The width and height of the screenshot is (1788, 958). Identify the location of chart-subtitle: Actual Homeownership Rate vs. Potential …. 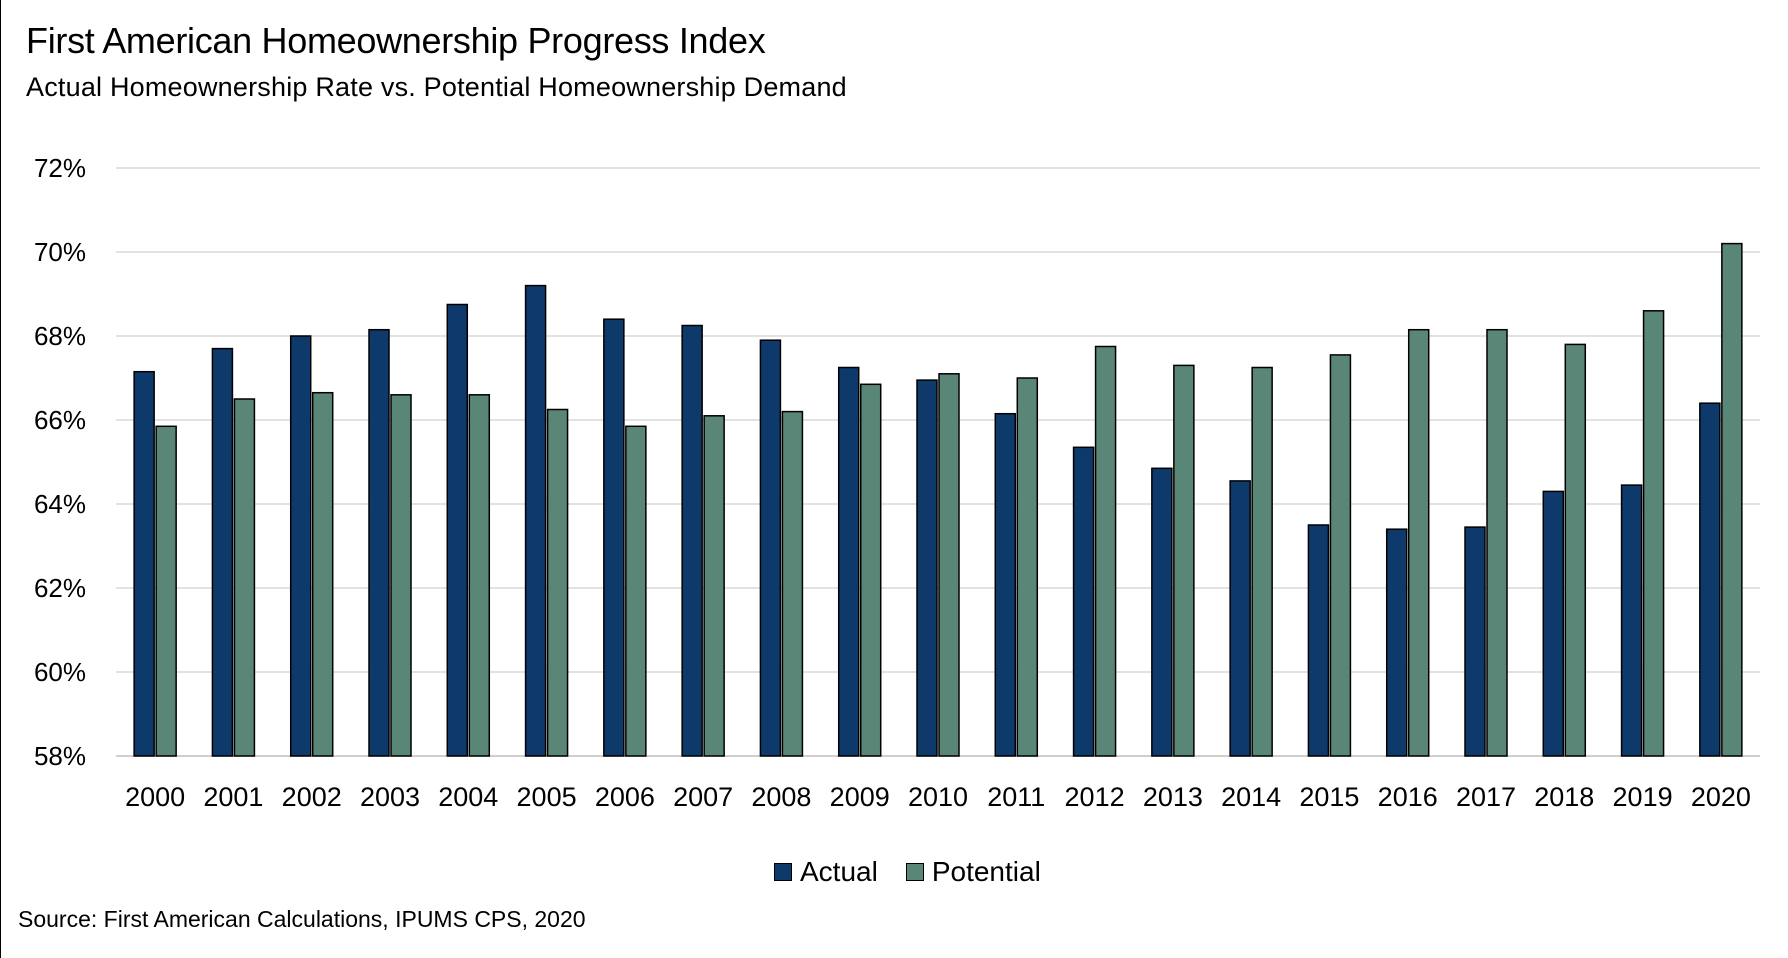
(436, 87).